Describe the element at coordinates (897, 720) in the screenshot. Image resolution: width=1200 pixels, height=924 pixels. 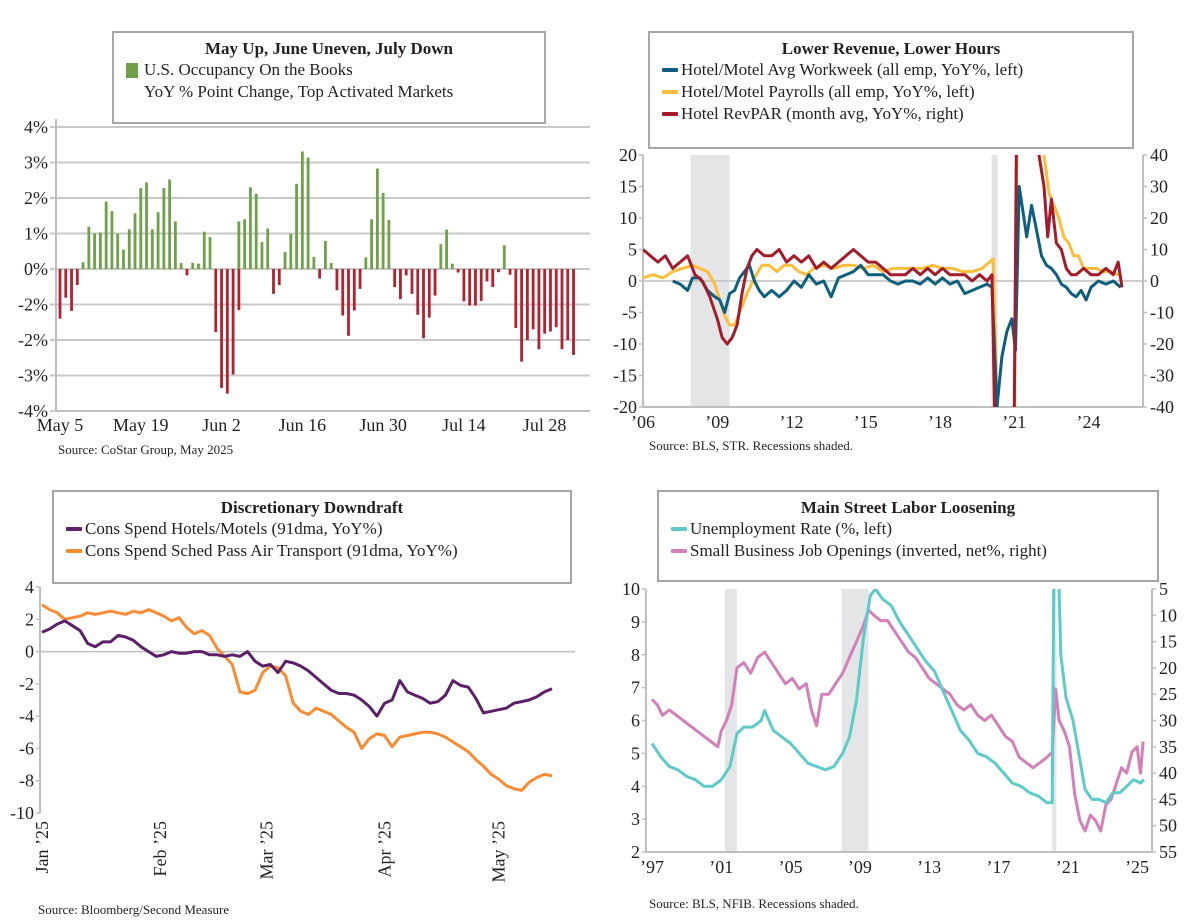
I see `series-line-openings` at that location.